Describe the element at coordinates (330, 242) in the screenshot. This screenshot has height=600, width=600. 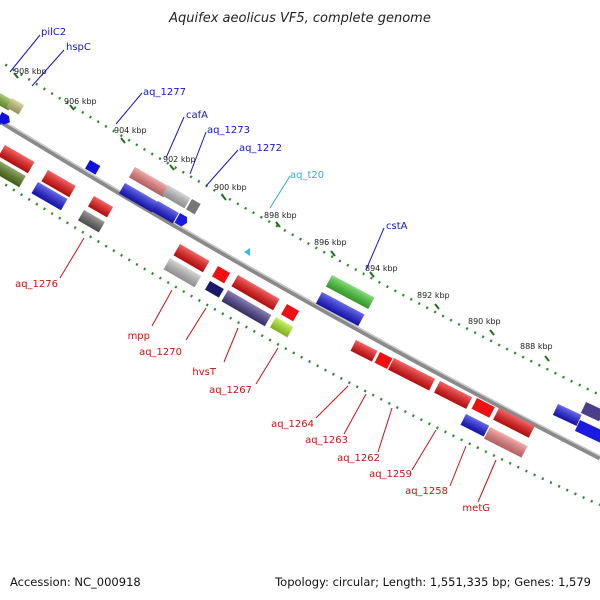
I see `tick-label: 896 kbp` at that location.